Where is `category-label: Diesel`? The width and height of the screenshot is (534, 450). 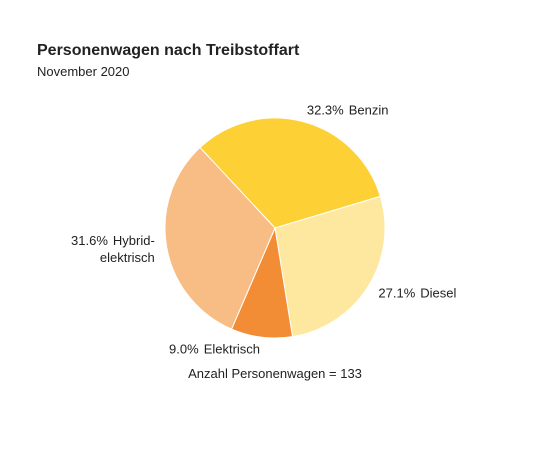
category-label: Diesel is located at coordinates (438, 293).